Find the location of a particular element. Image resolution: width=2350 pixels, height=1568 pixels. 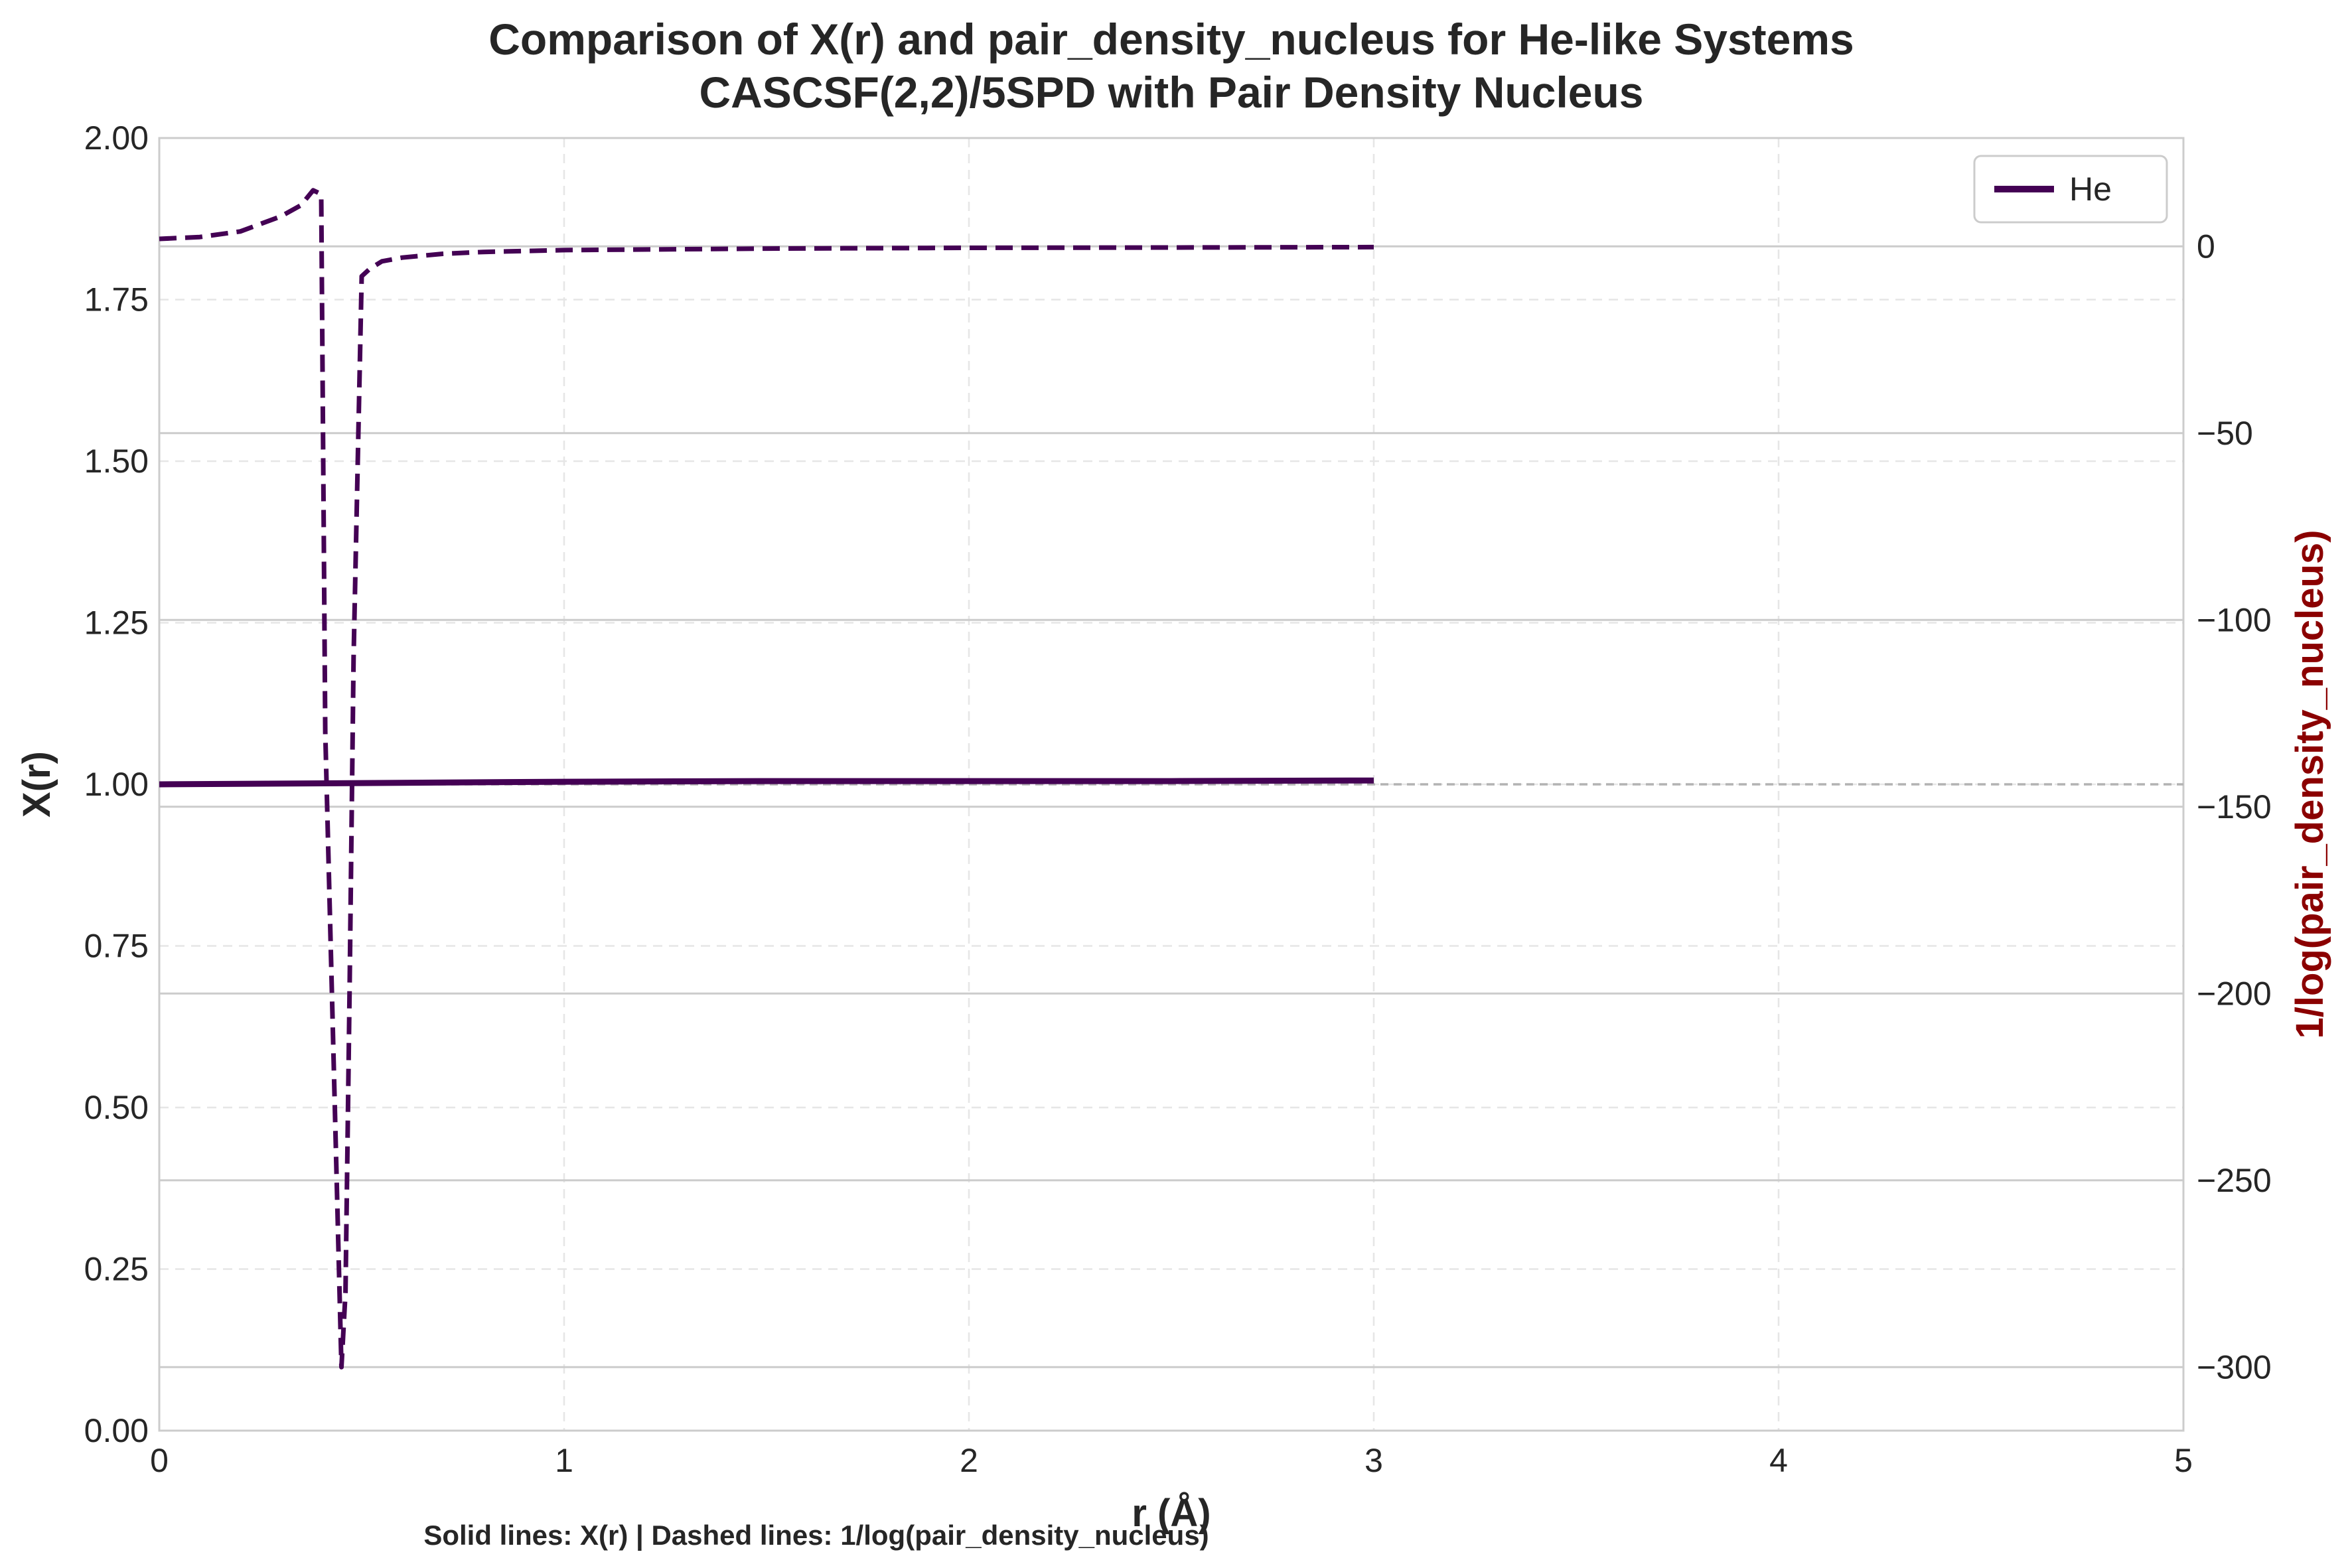

y-right-tick-label: −100 is located at coordinates (2234, 619).